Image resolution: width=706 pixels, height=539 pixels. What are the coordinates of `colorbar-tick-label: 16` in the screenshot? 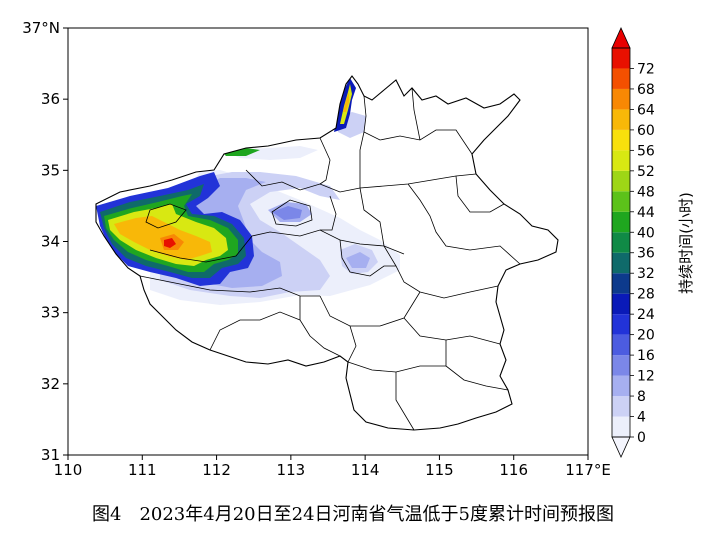 It's located at (646, 356).